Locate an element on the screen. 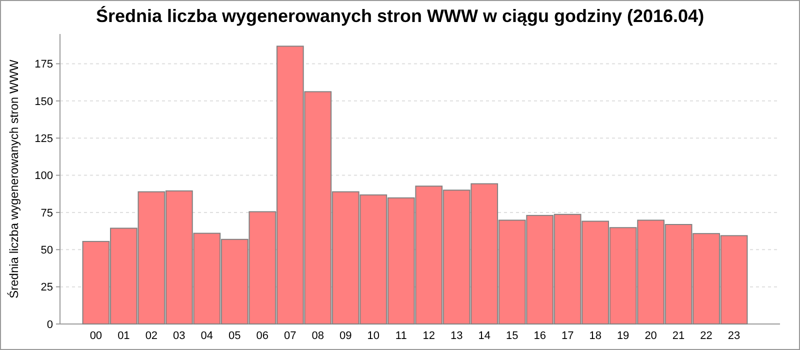 This screenshot has width=800, height=350. x-tick-label: 16 is located at coordinates (540, 336).